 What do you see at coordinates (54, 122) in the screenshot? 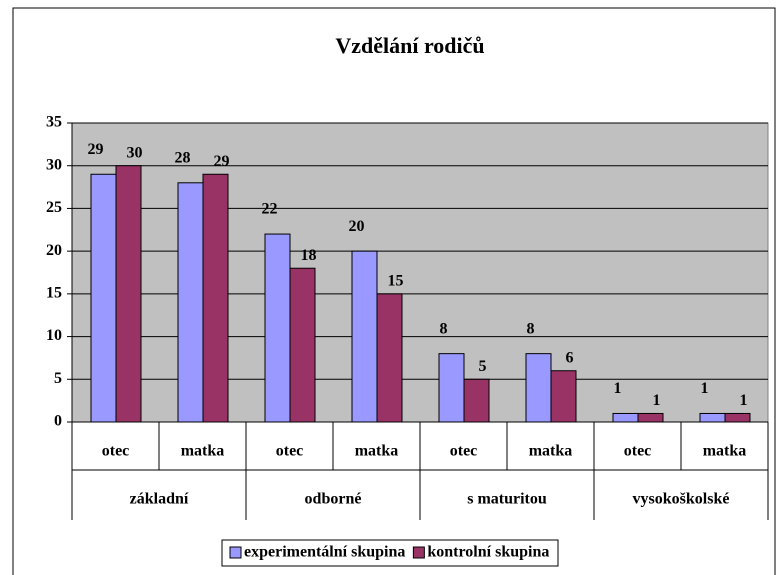
I see `y-tick-label: 35` at bounding box center [54, 122].